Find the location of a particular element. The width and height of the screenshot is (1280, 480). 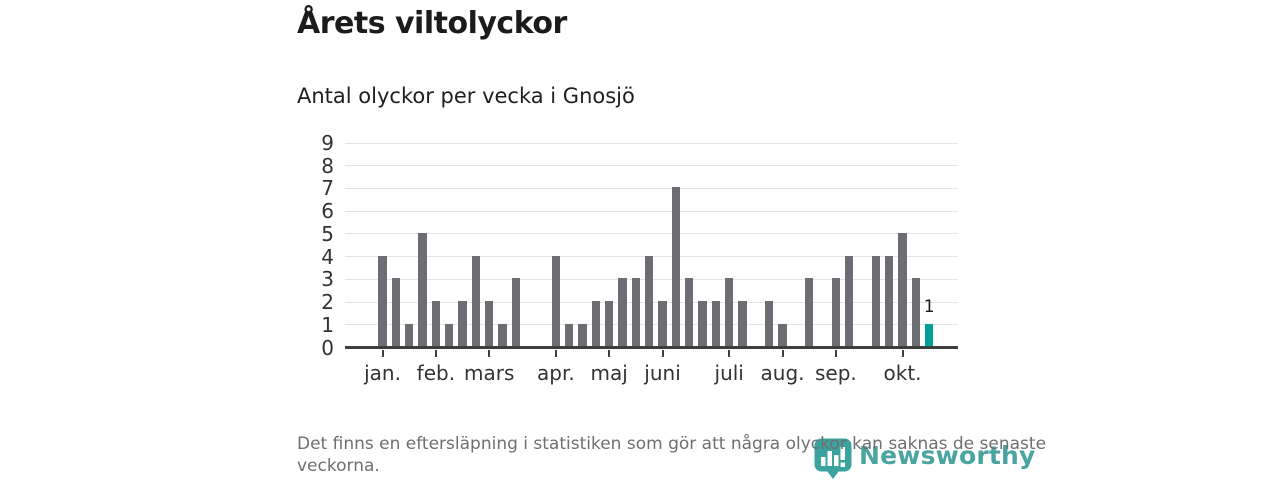

y-axis-label: 5 is located at coordinates (327, 233).